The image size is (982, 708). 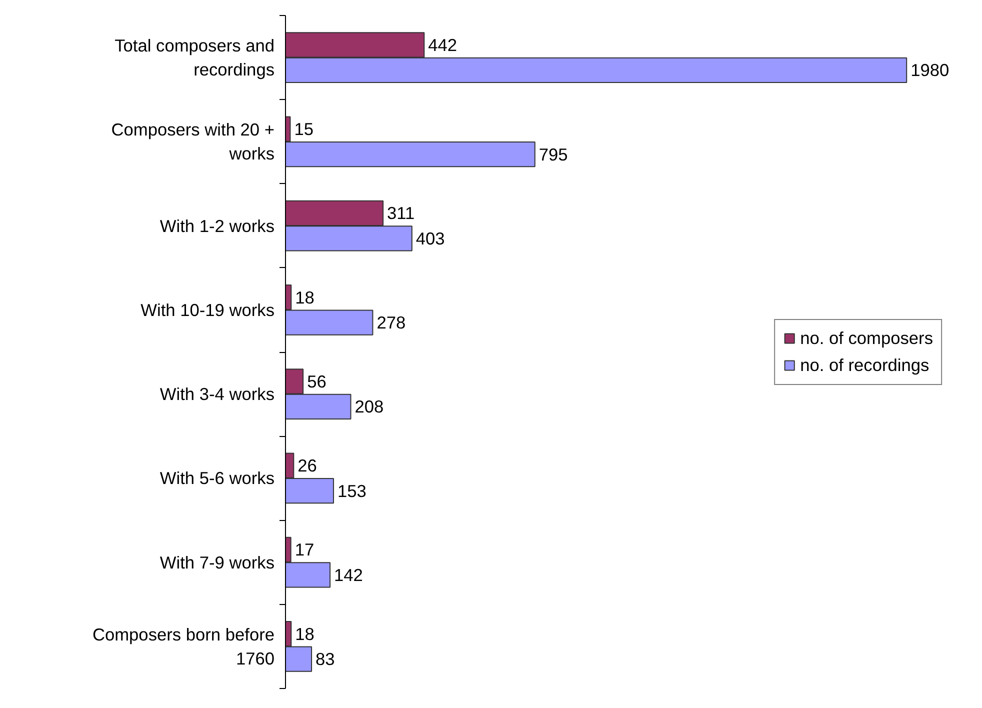 I want to click on y-tick-label: With 1-2 works, so click(x=217, y=226).